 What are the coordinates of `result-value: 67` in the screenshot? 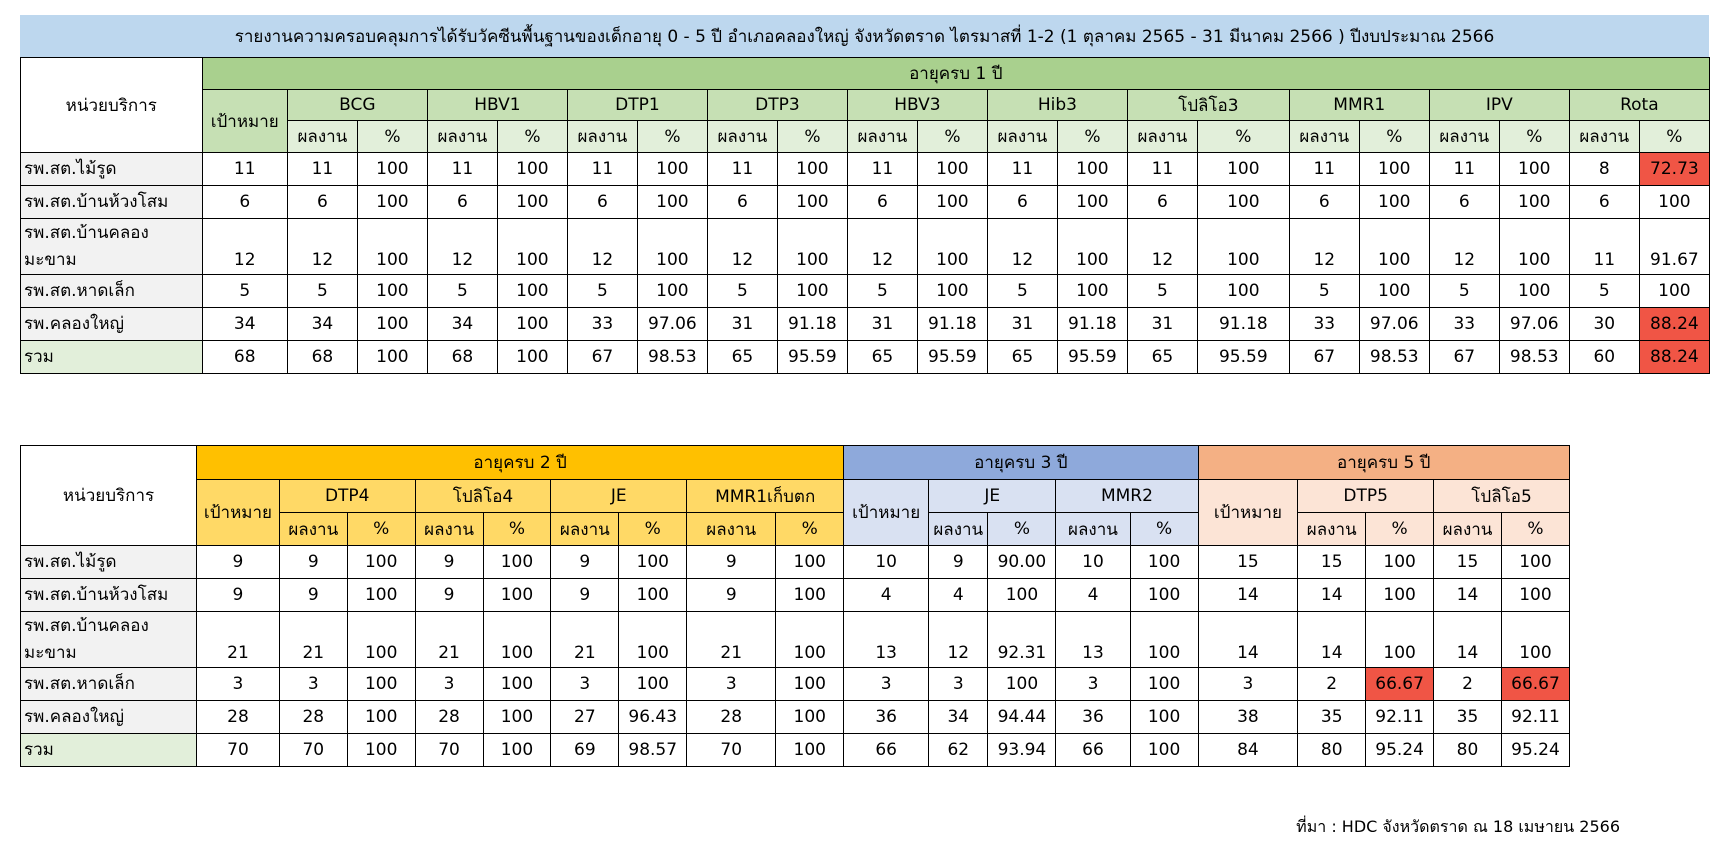 It's located at (602, 357).